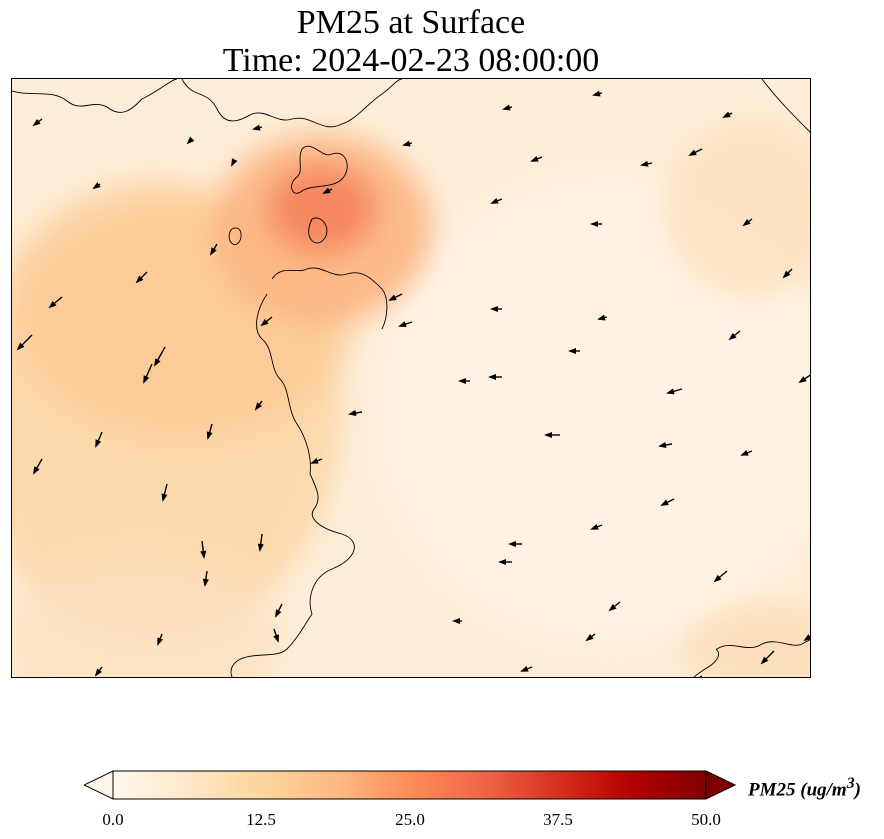 The width and height of the screenshot is (884, 839). What do you see at coordinates (283, 384) in the screenshot?
I see `coastline-inlet` at bounding box center [283, 384].